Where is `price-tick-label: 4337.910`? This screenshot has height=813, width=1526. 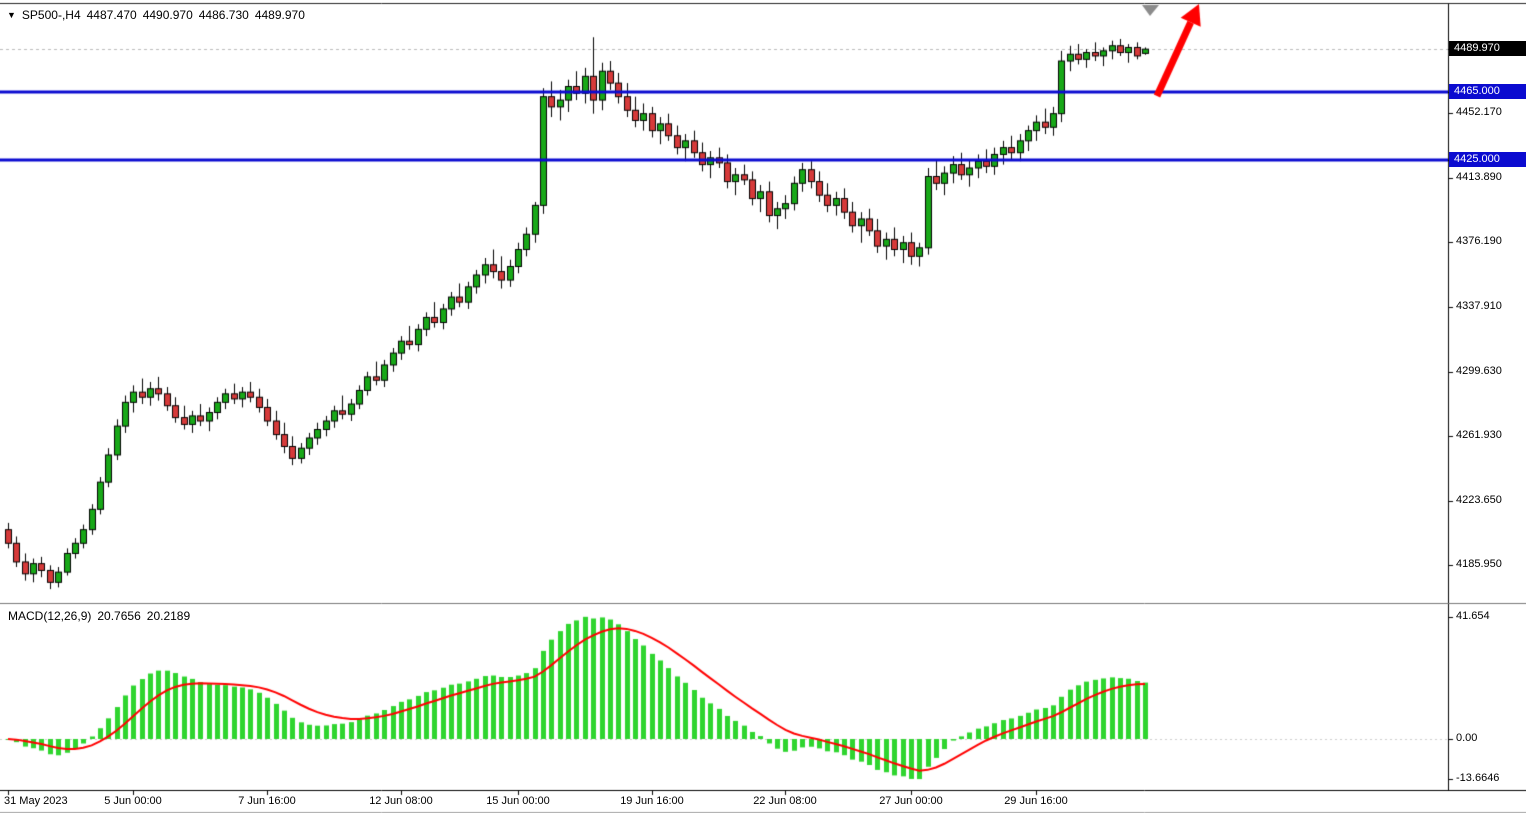
price-tick-label: 4337.910 is located at coordinates (1479, 306).